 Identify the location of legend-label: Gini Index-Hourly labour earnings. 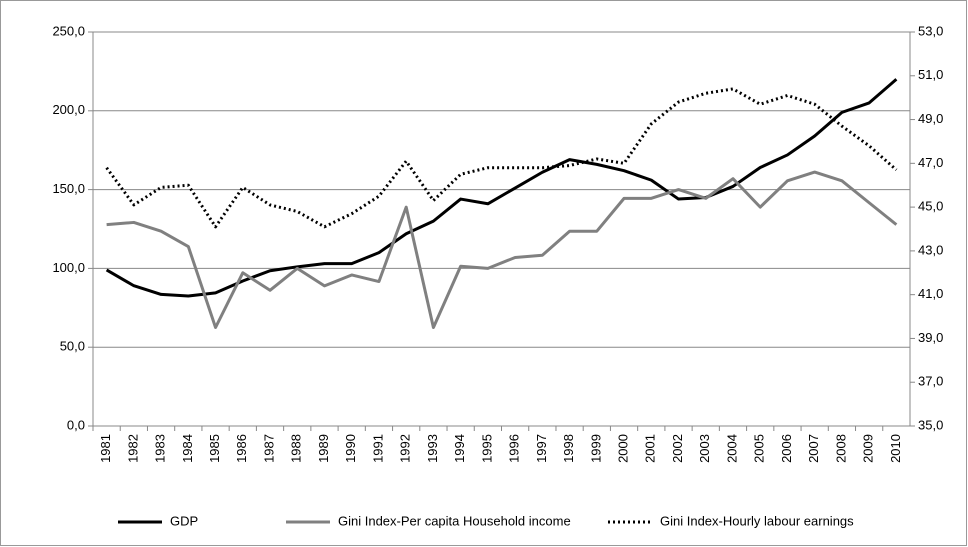
(757, 520).